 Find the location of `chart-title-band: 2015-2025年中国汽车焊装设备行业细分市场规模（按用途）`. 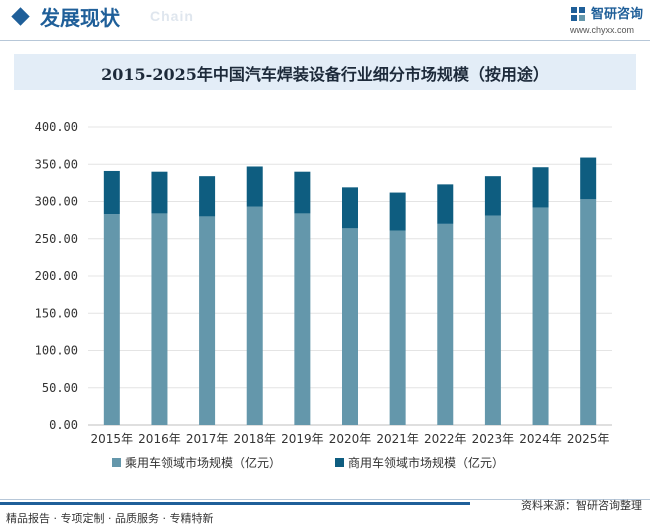

chart-title-band: 2015-2025年中国汽车焊装设备行业细分市场规模（按用途） is located at coordinates (325, 72).